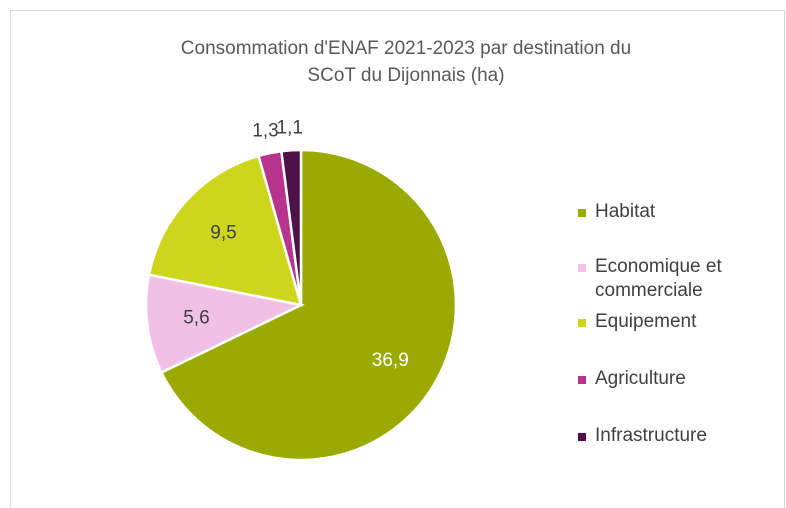 The image size is (786, 508). Describe the element at coordinates (265, 131) in the screenshot. I see `data-label: 1,3` at that location.